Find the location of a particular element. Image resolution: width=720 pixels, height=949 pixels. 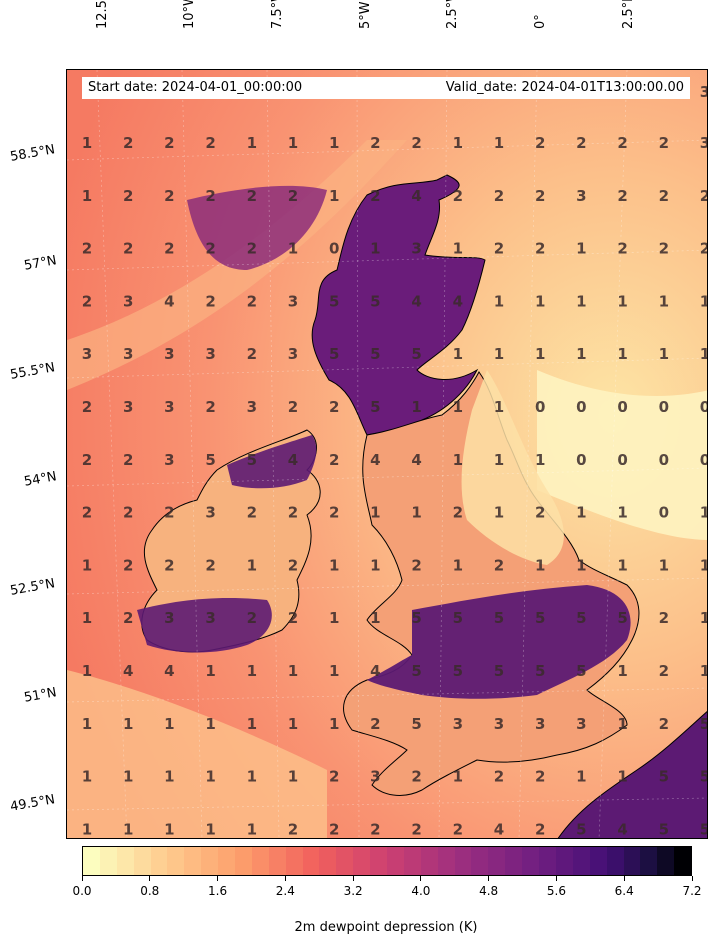

sea-band is located at coordinates (197, 754).